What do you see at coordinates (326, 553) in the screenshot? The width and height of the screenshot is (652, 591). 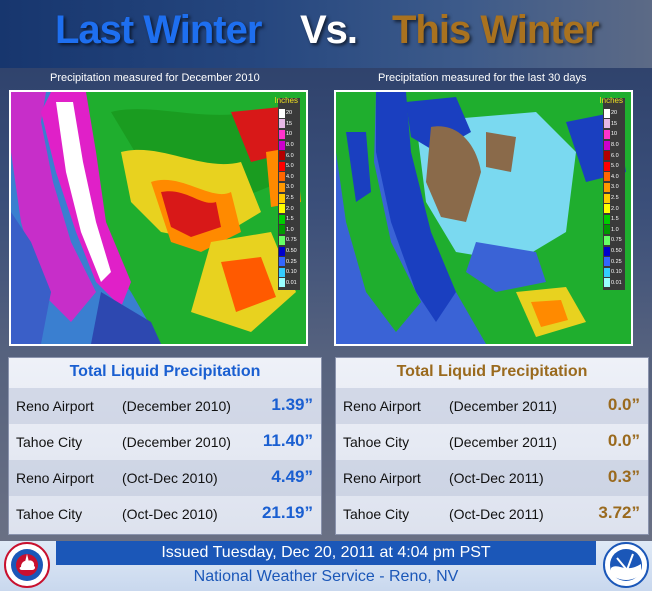 I see `footer-bar` at bounding box center [326, 553].